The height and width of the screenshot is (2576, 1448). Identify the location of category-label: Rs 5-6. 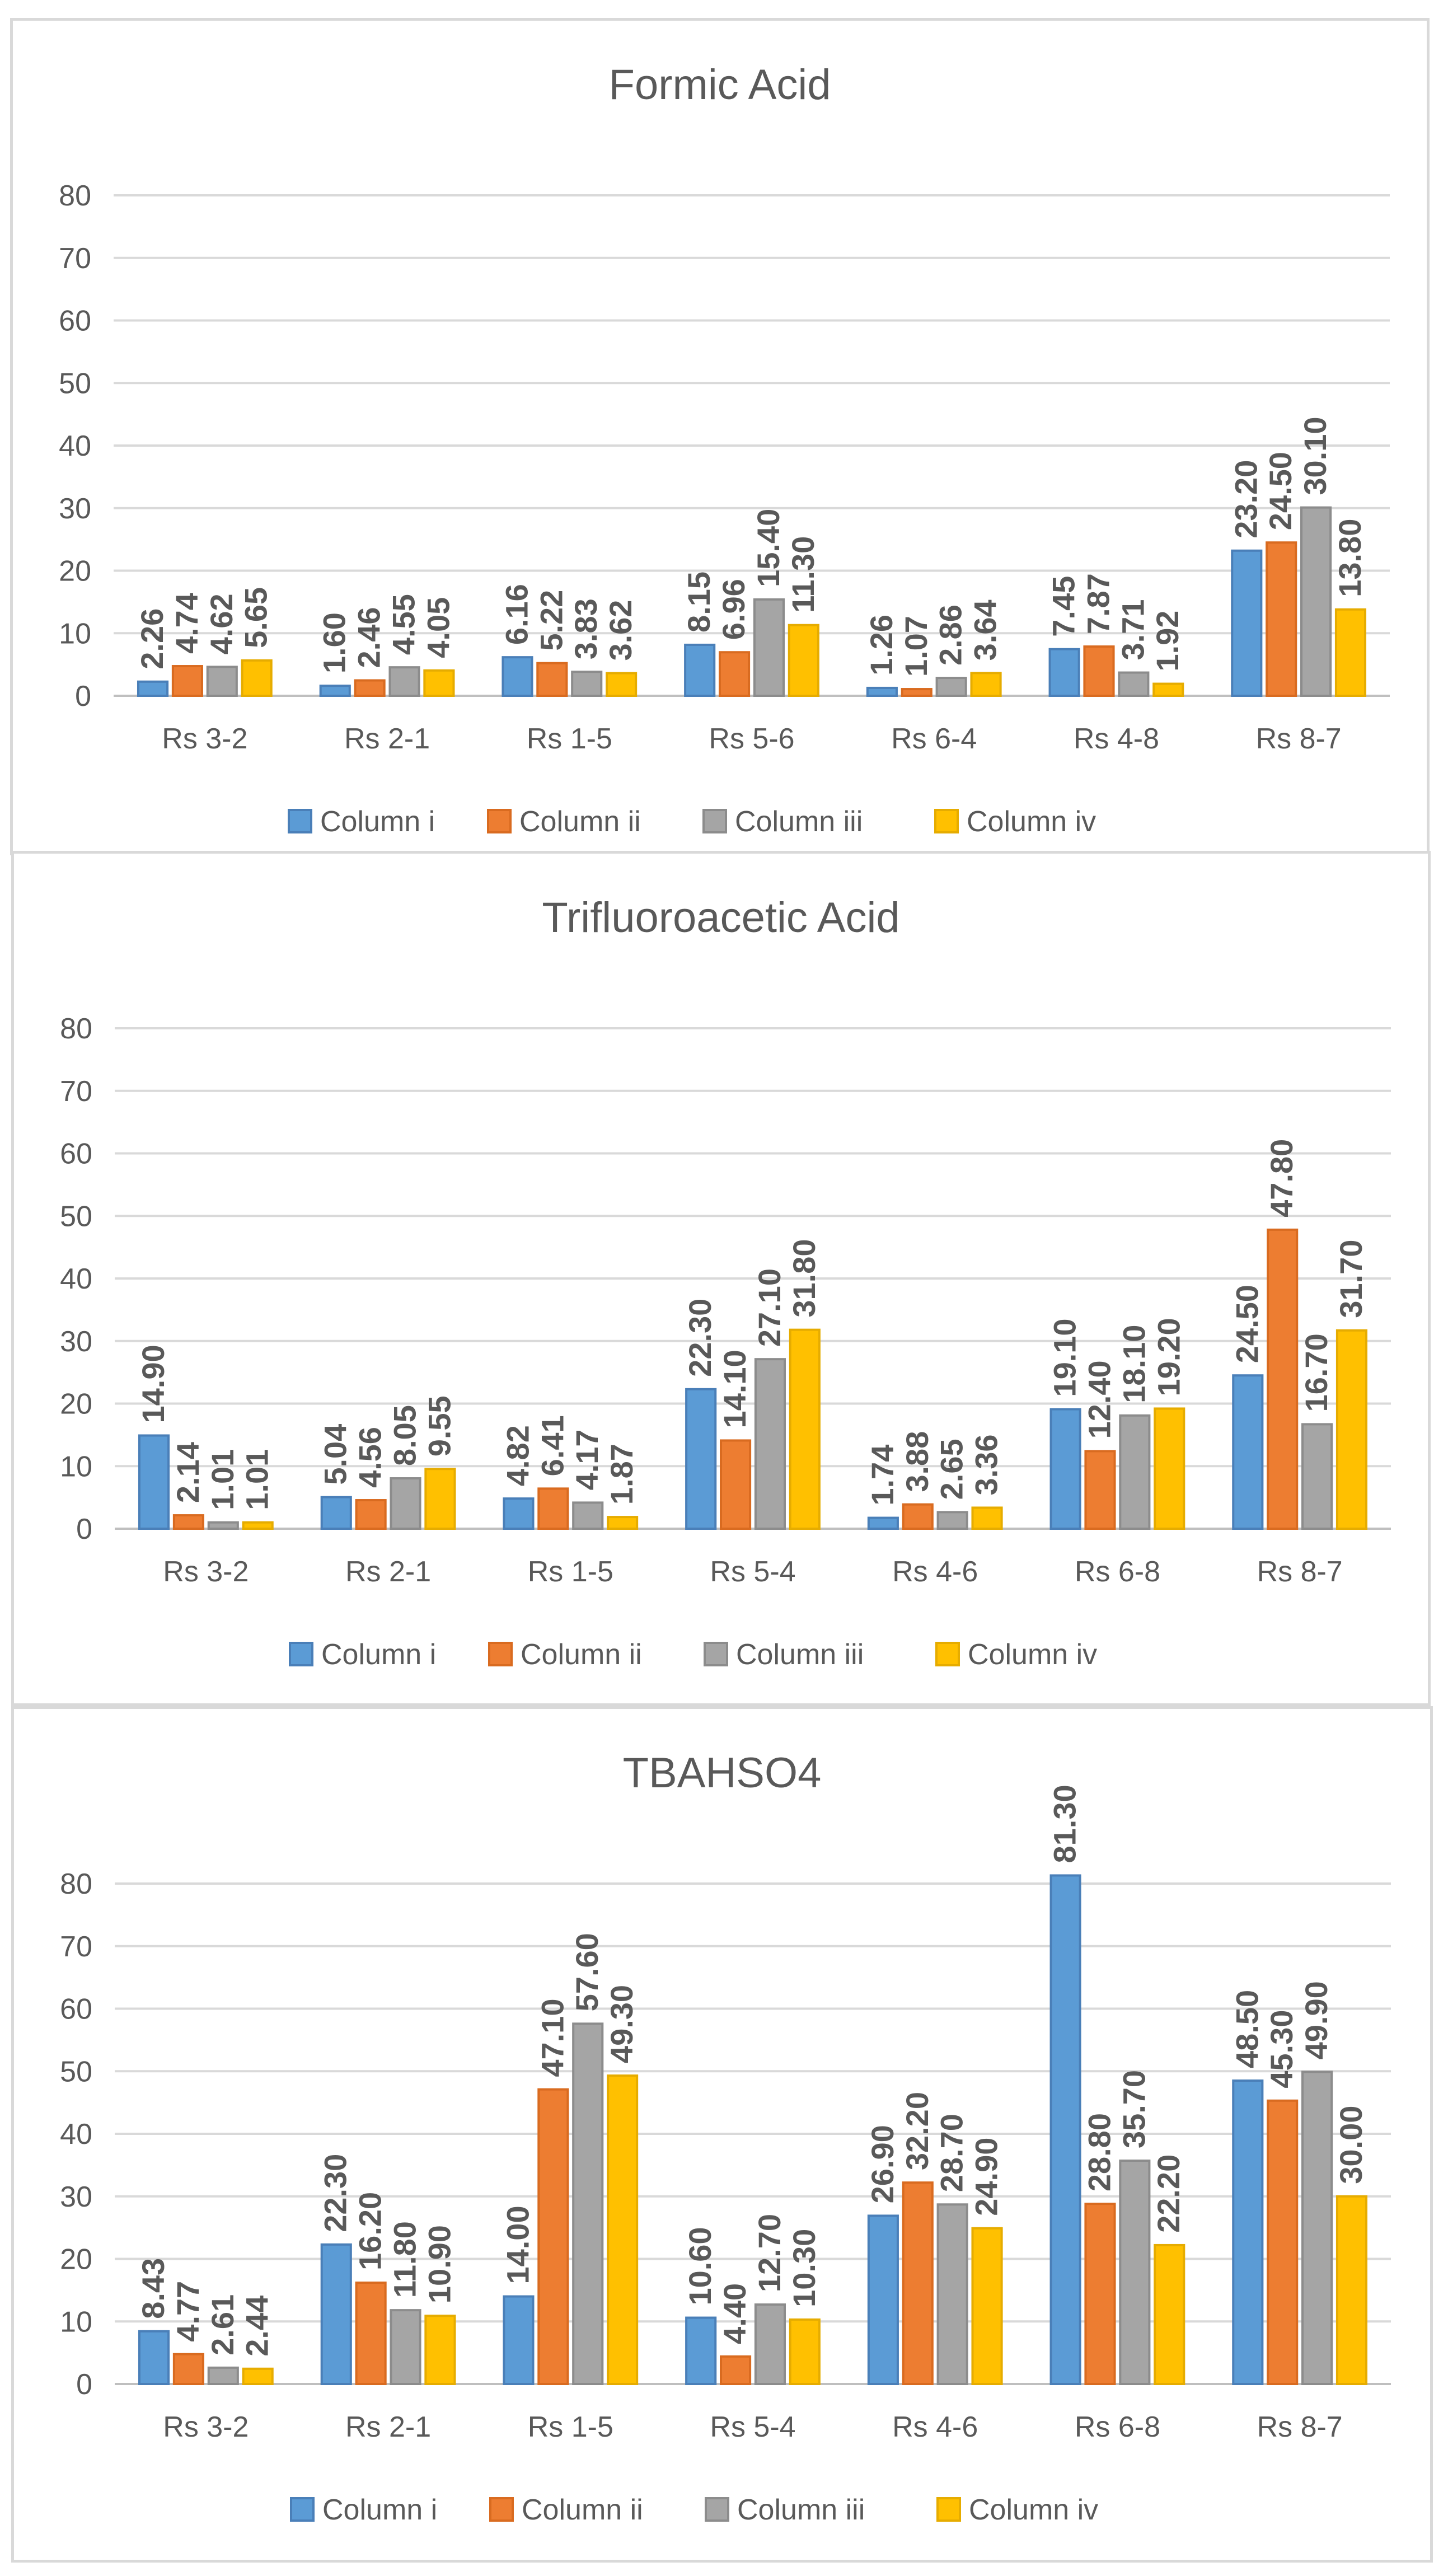
(751, 739).